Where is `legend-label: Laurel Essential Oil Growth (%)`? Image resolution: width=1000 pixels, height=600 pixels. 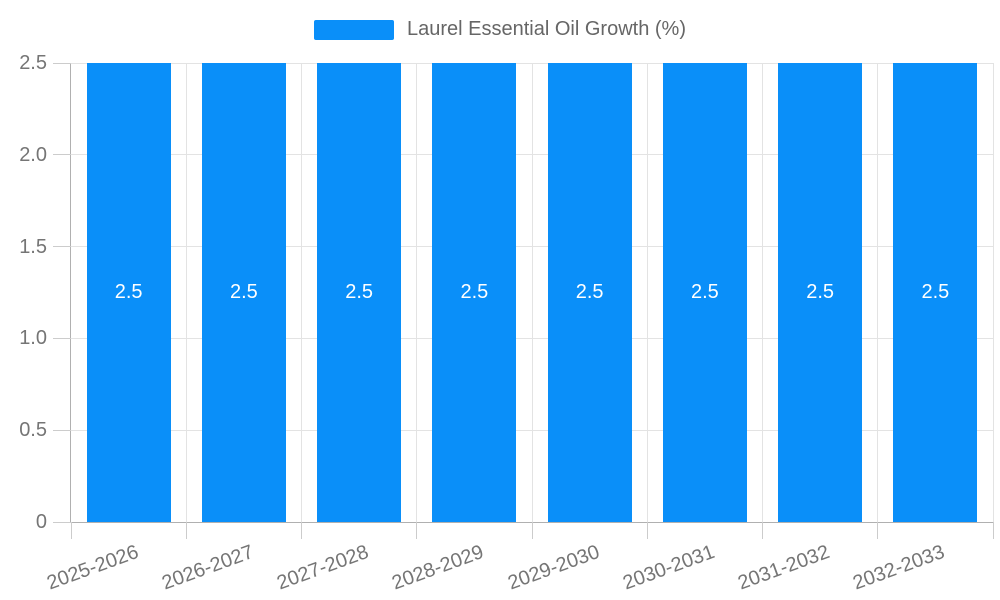
legend-label: Laurel Essential Oil Growth (%) is located at coordinates (546, 29).